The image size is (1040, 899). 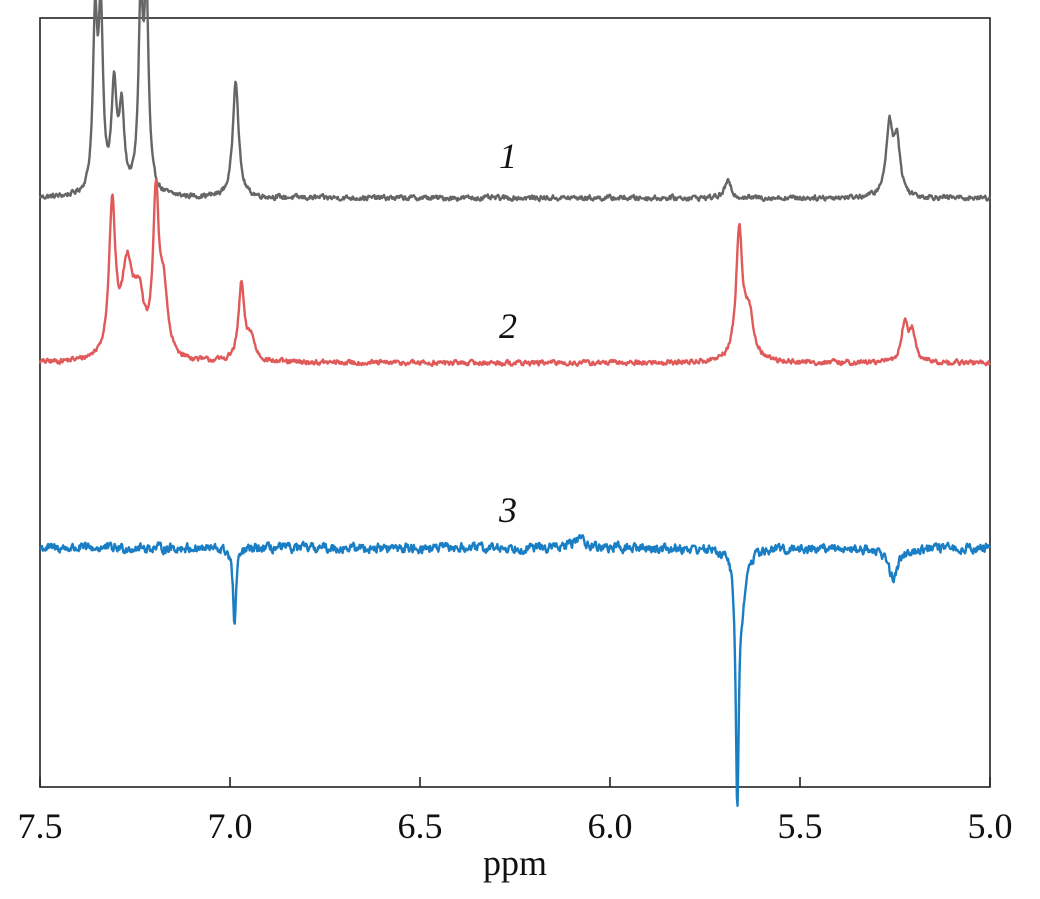 I want to click on x-tick-label: 6.5, so click(x=420, y=826).